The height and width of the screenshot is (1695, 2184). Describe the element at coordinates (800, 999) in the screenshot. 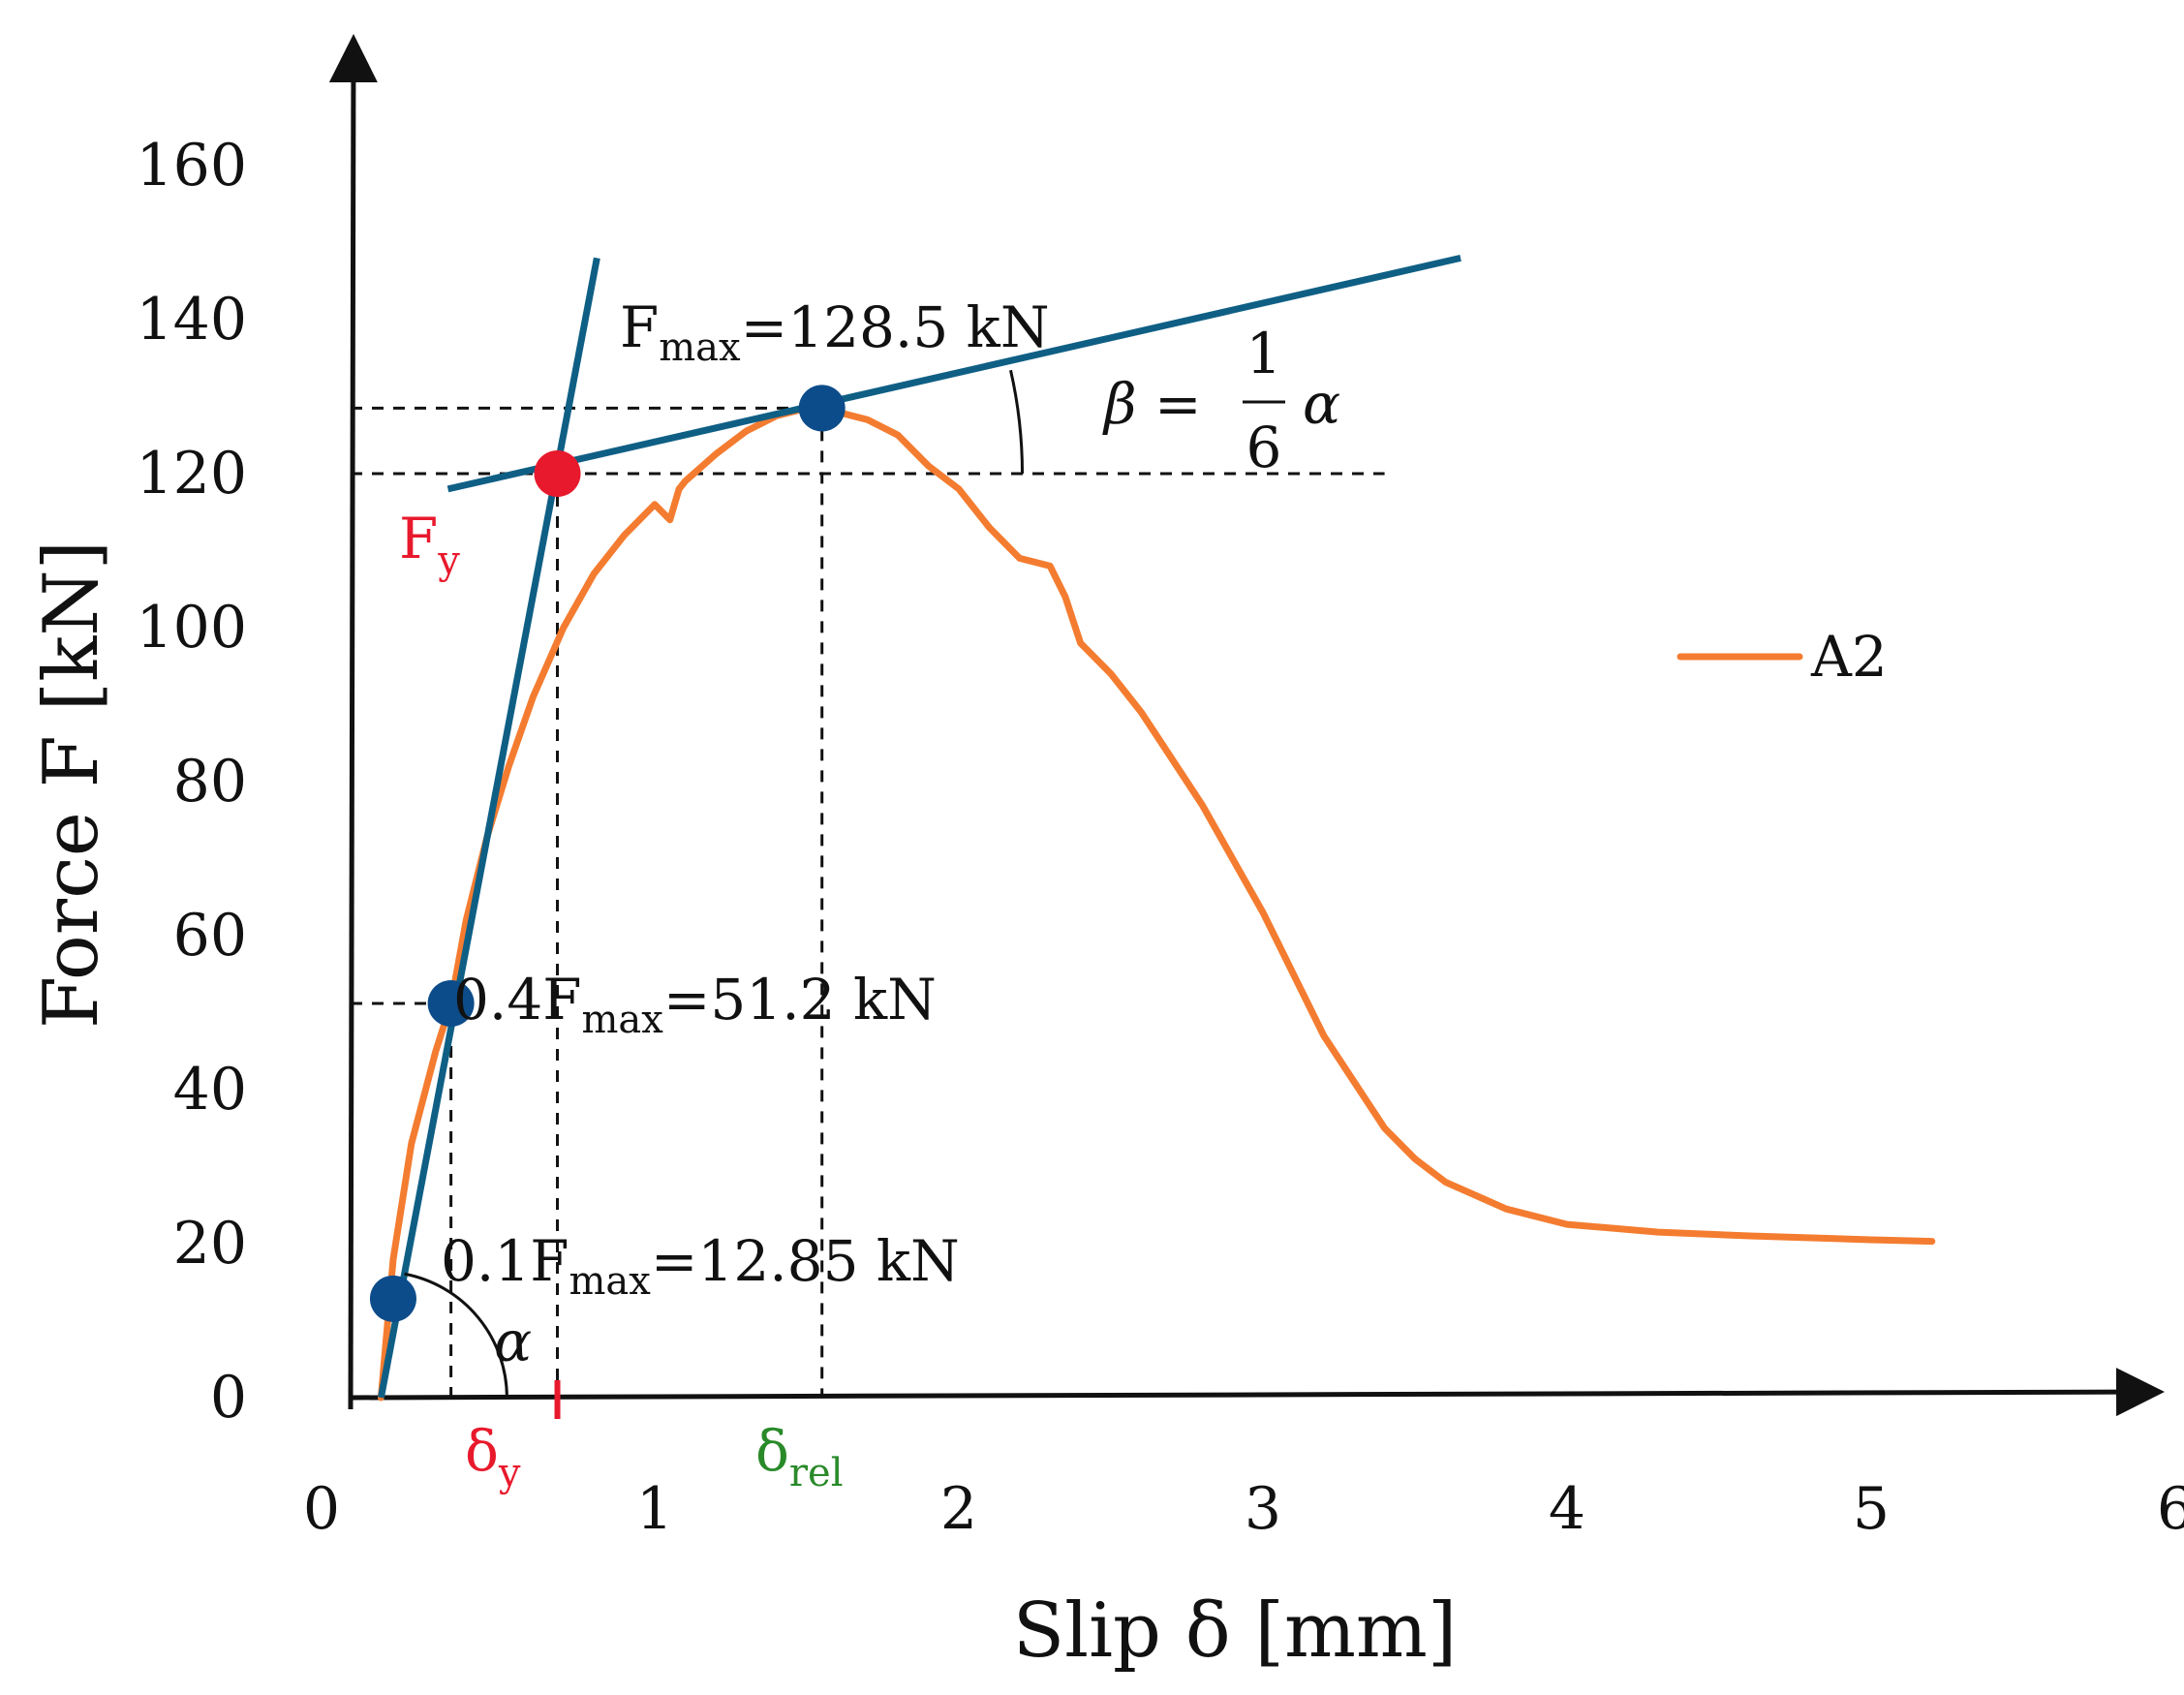

I see `f04-annotation-value: =51.2 kN` at that location.